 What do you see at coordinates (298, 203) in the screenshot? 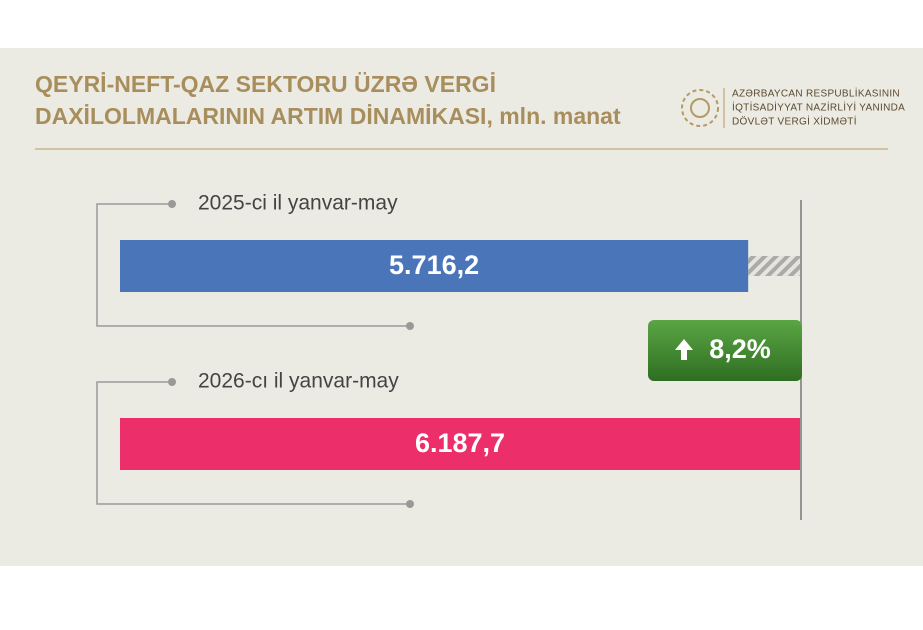
I see `category-label: 2025-ci il yanvar-may` at bounding box center [298, 203].